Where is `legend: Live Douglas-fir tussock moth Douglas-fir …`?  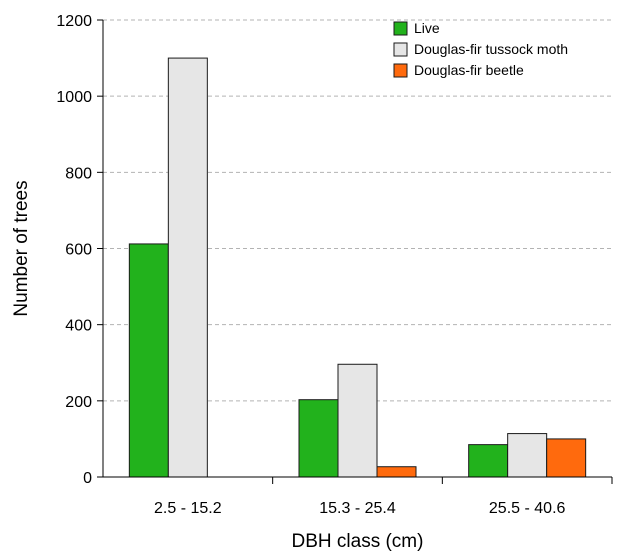
legend: Live Douglas-fir tussock moth Douglas-fir … is located at coordinates (480, 49).